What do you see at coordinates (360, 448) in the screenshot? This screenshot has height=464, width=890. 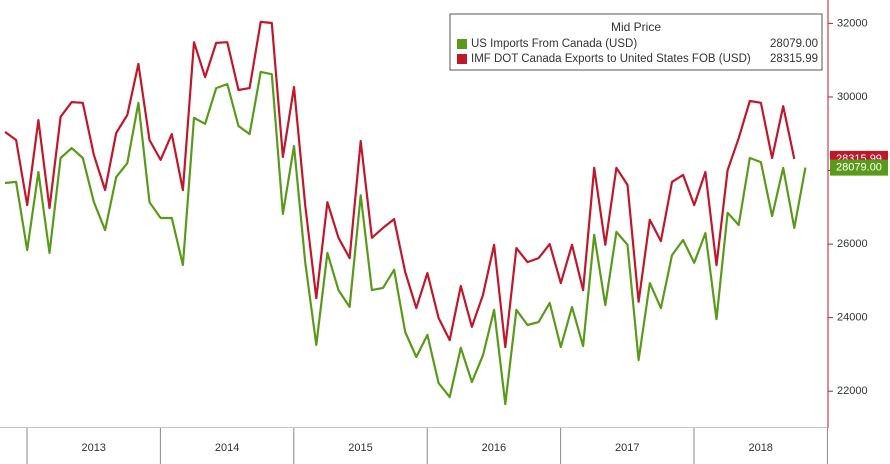 I see `x-tick-label: 2015` at bounding box center [360, 448].